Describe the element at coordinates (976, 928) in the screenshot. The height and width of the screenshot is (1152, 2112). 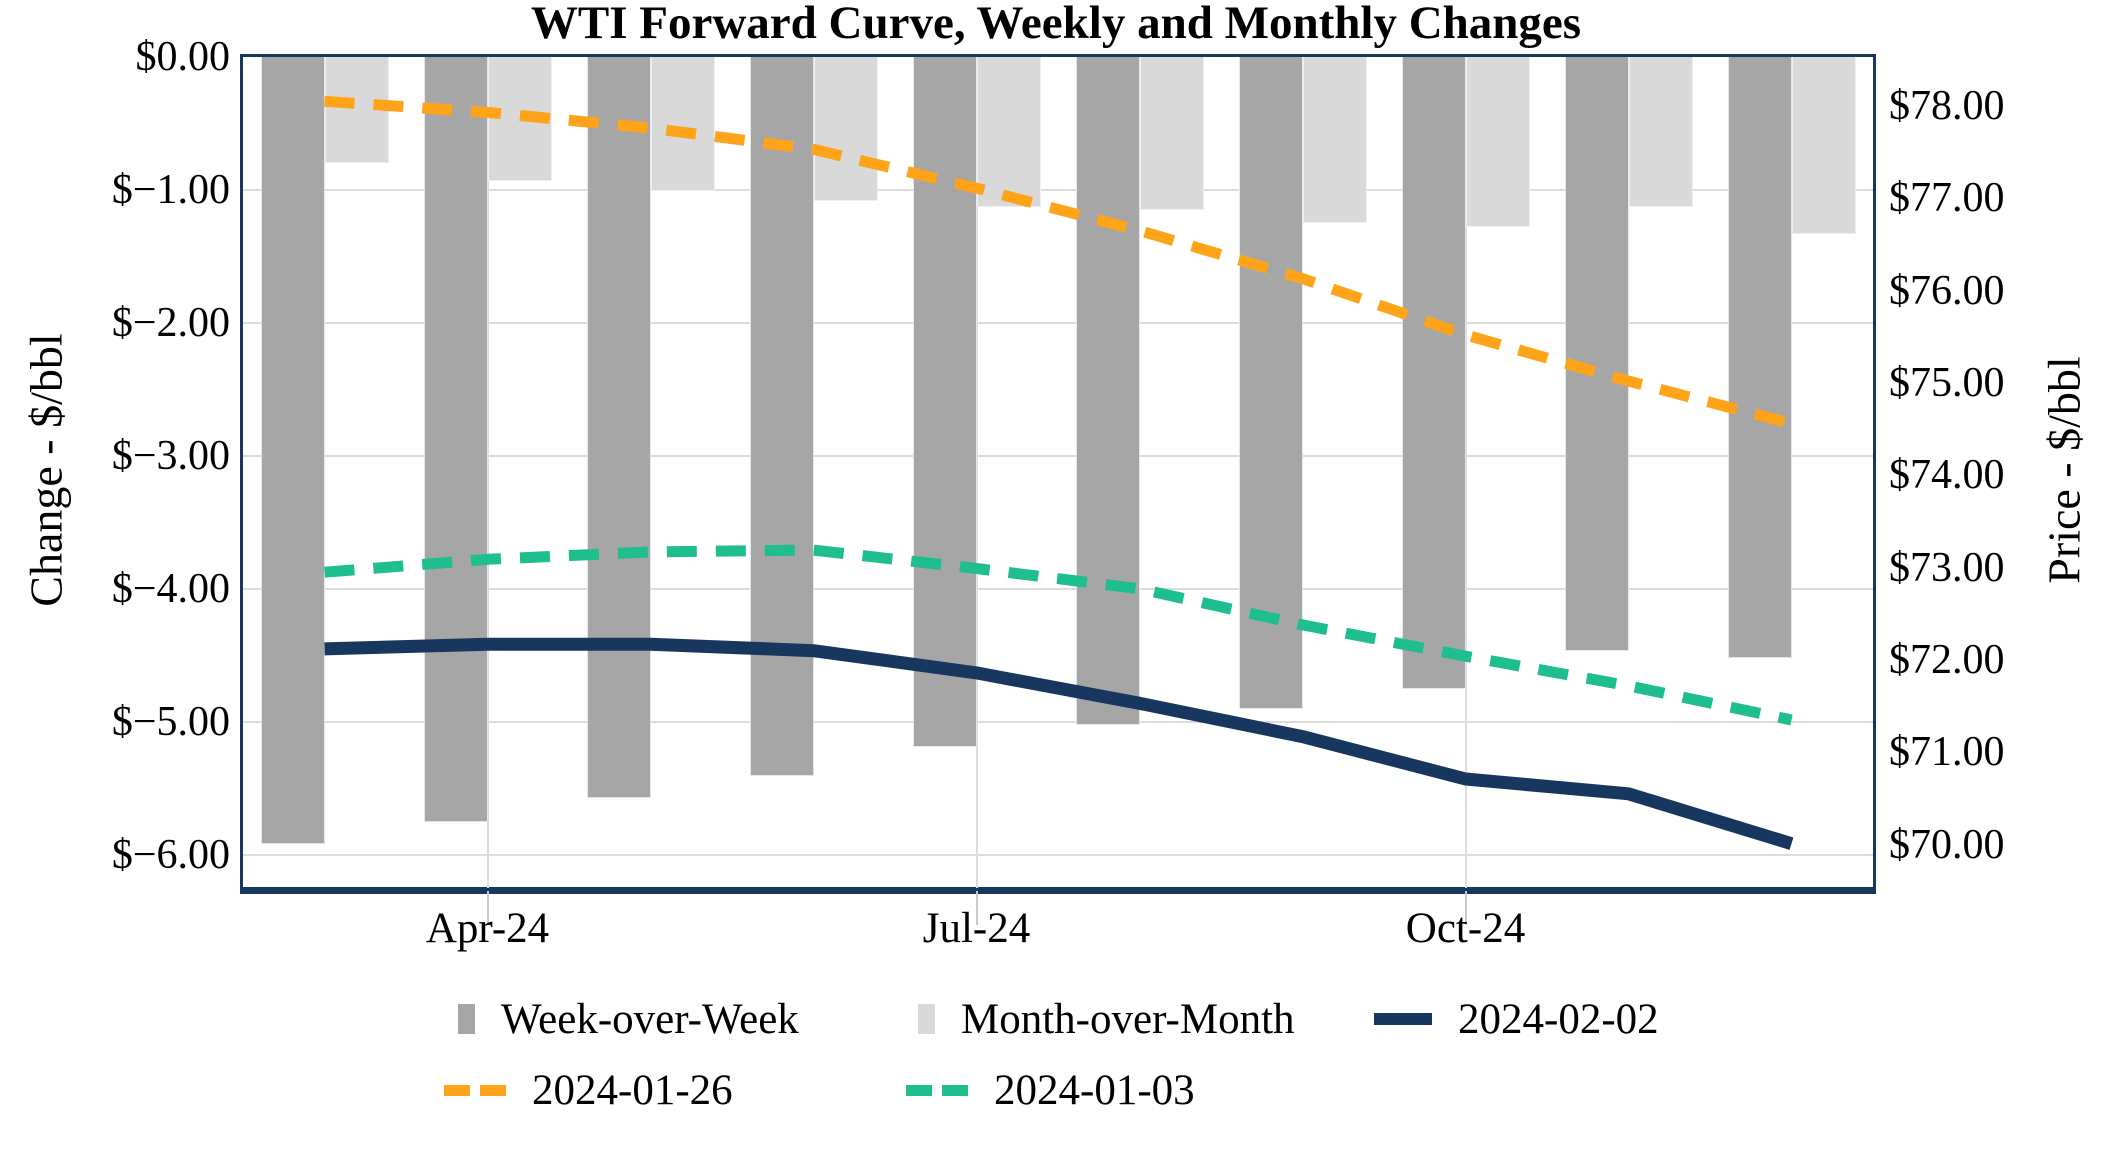
I see `x-axis-tick-label: Jul-24` at that location.